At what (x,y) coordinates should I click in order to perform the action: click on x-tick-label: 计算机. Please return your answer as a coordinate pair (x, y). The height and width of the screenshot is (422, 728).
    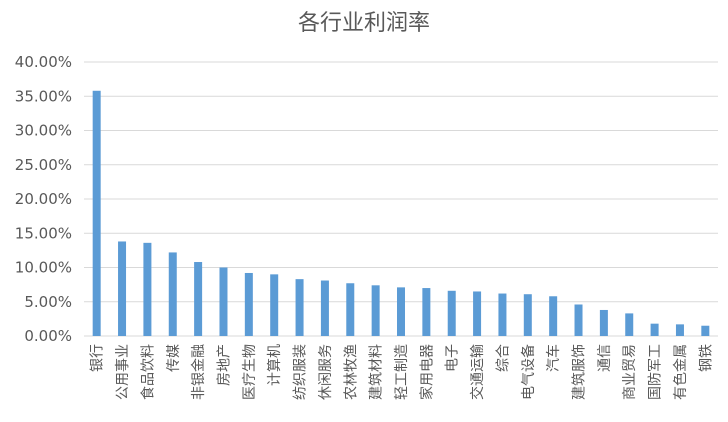
    Looking at the image, I should click on (275, 365).